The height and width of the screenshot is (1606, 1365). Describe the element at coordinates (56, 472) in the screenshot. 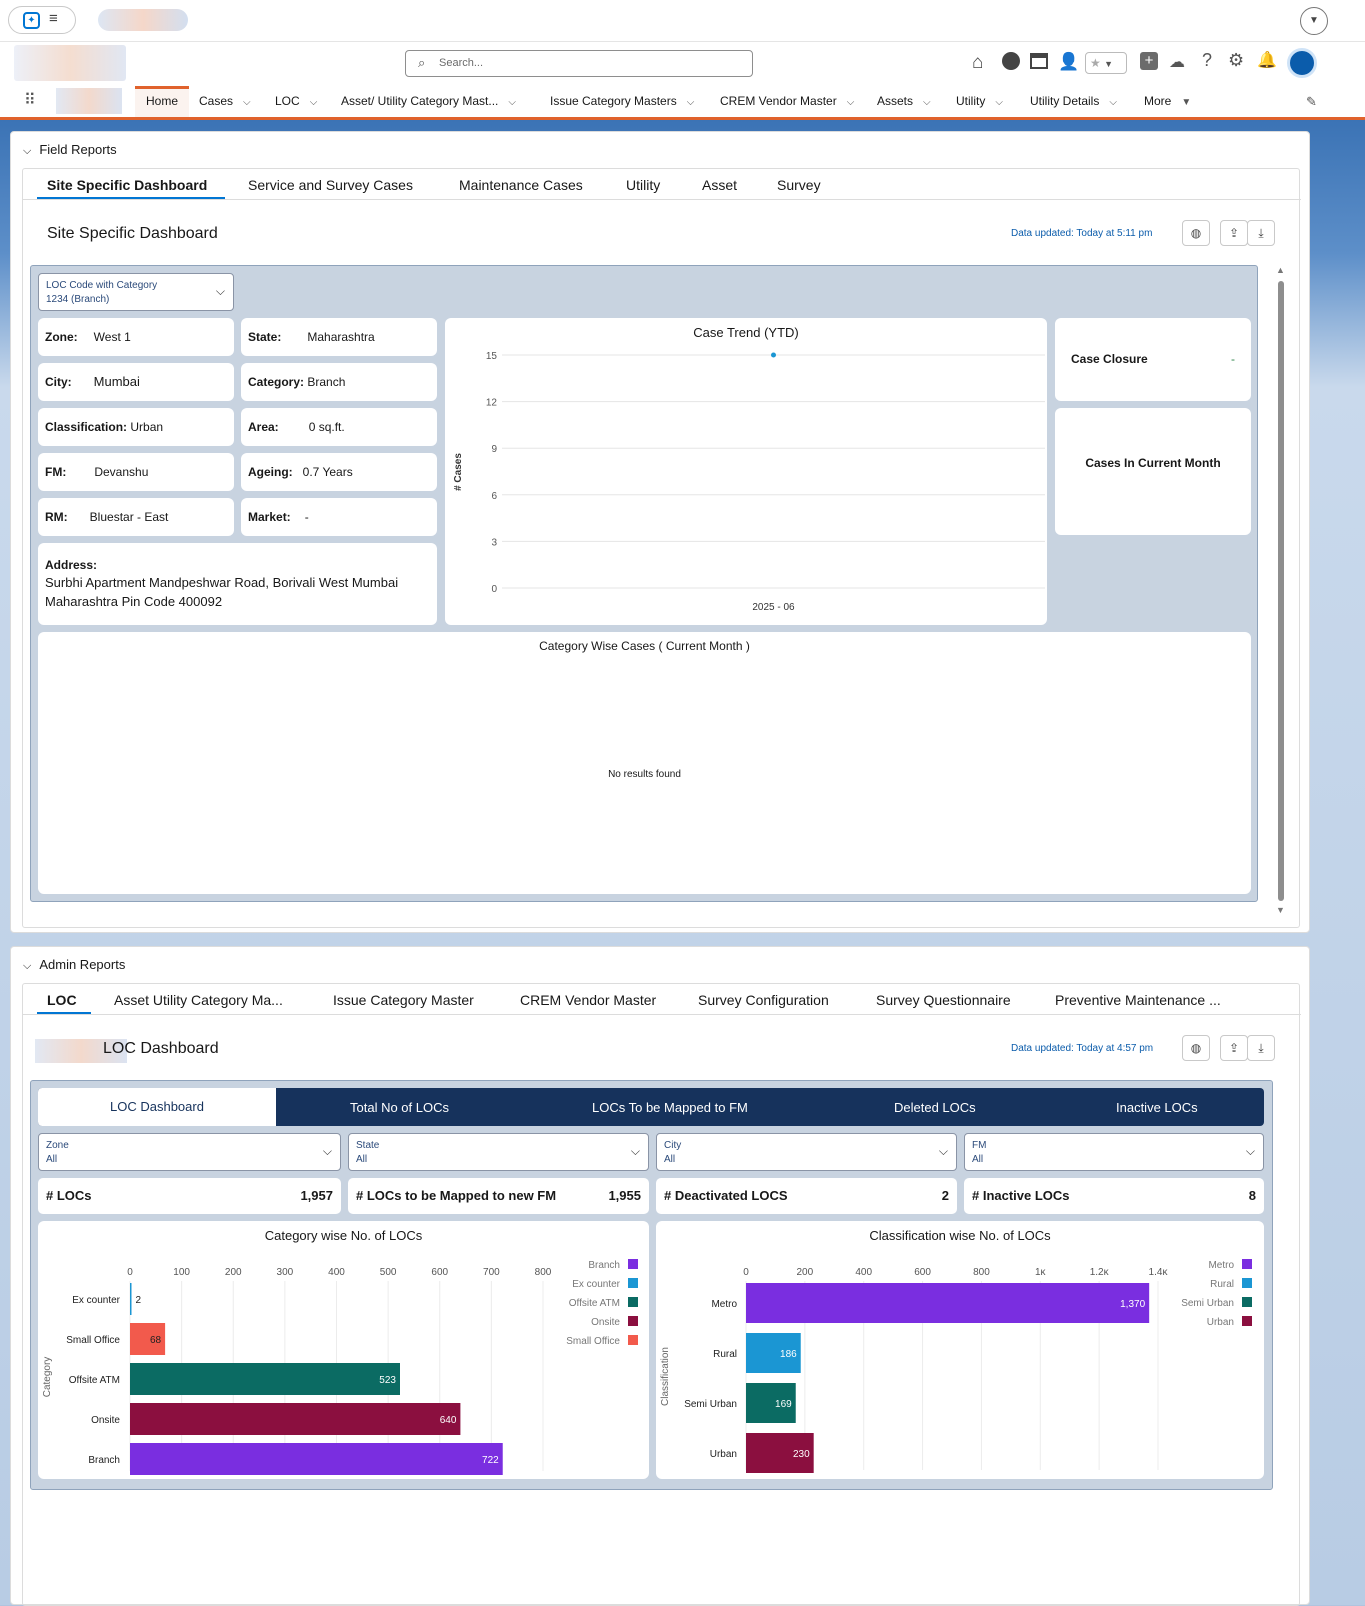

I see `info-key: FM:` at that location.